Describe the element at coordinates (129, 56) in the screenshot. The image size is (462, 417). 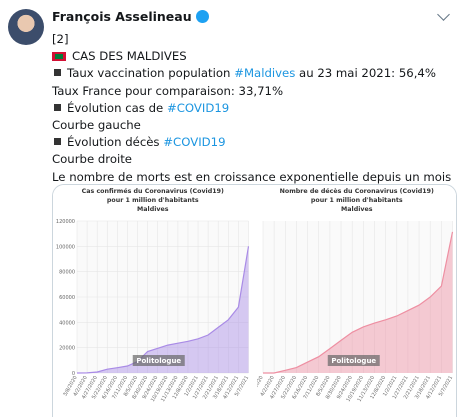
I see `text: CAS DES MALDIVES` at that location.